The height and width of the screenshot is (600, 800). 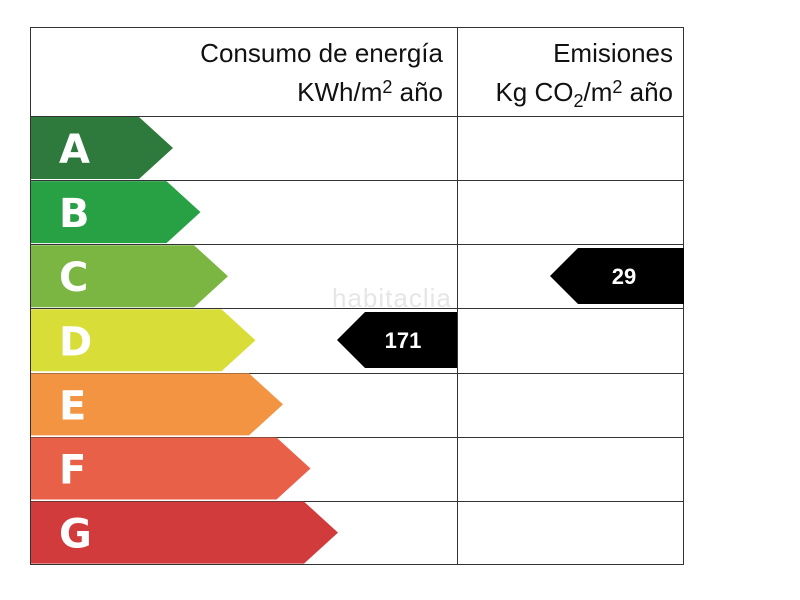 What do you see at coordinates (370, 92) in the screenshot?
I see `energy-header-unit: KWh/m2 año` at bounding box center [370, 92].